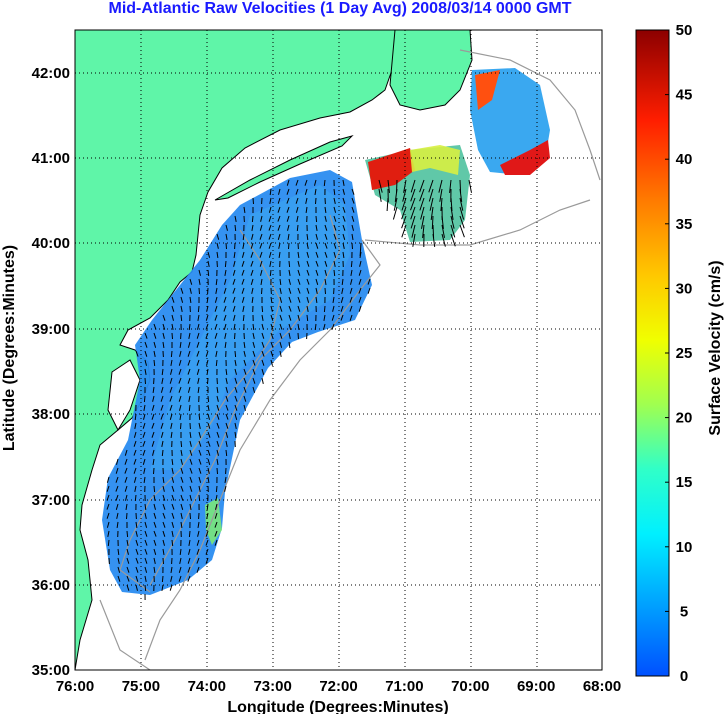 Image resolution: width=724 pixels, height=714 pixels. I want to click on colorbar-tick-label: 40, so click(684, 159).